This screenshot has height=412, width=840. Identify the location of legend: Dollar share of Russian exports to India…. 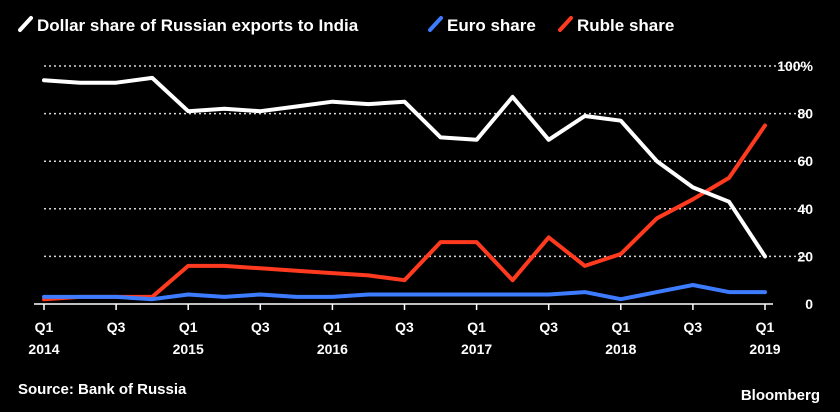
(346, 25).